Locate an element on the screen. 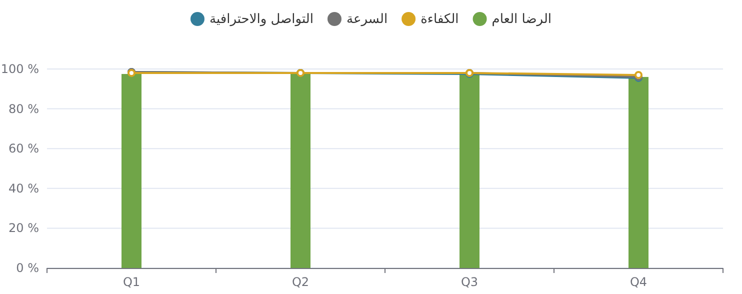 Image resolution: width=742 pixels, height=294 pixels. y-tick-label: 60 % is located at coordinates (23, 149).